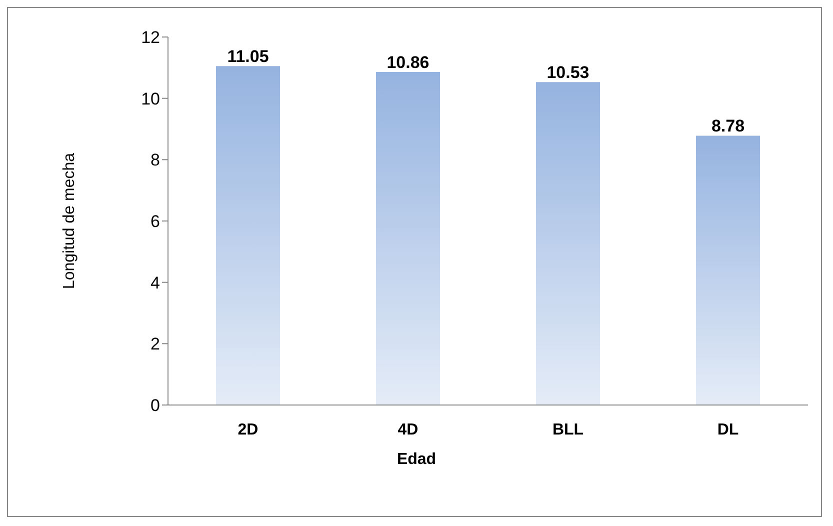 Image resolution: width=833 pixels, height=526 pixels. I want to click on x-tick-label: 2D, so click(248, 429).